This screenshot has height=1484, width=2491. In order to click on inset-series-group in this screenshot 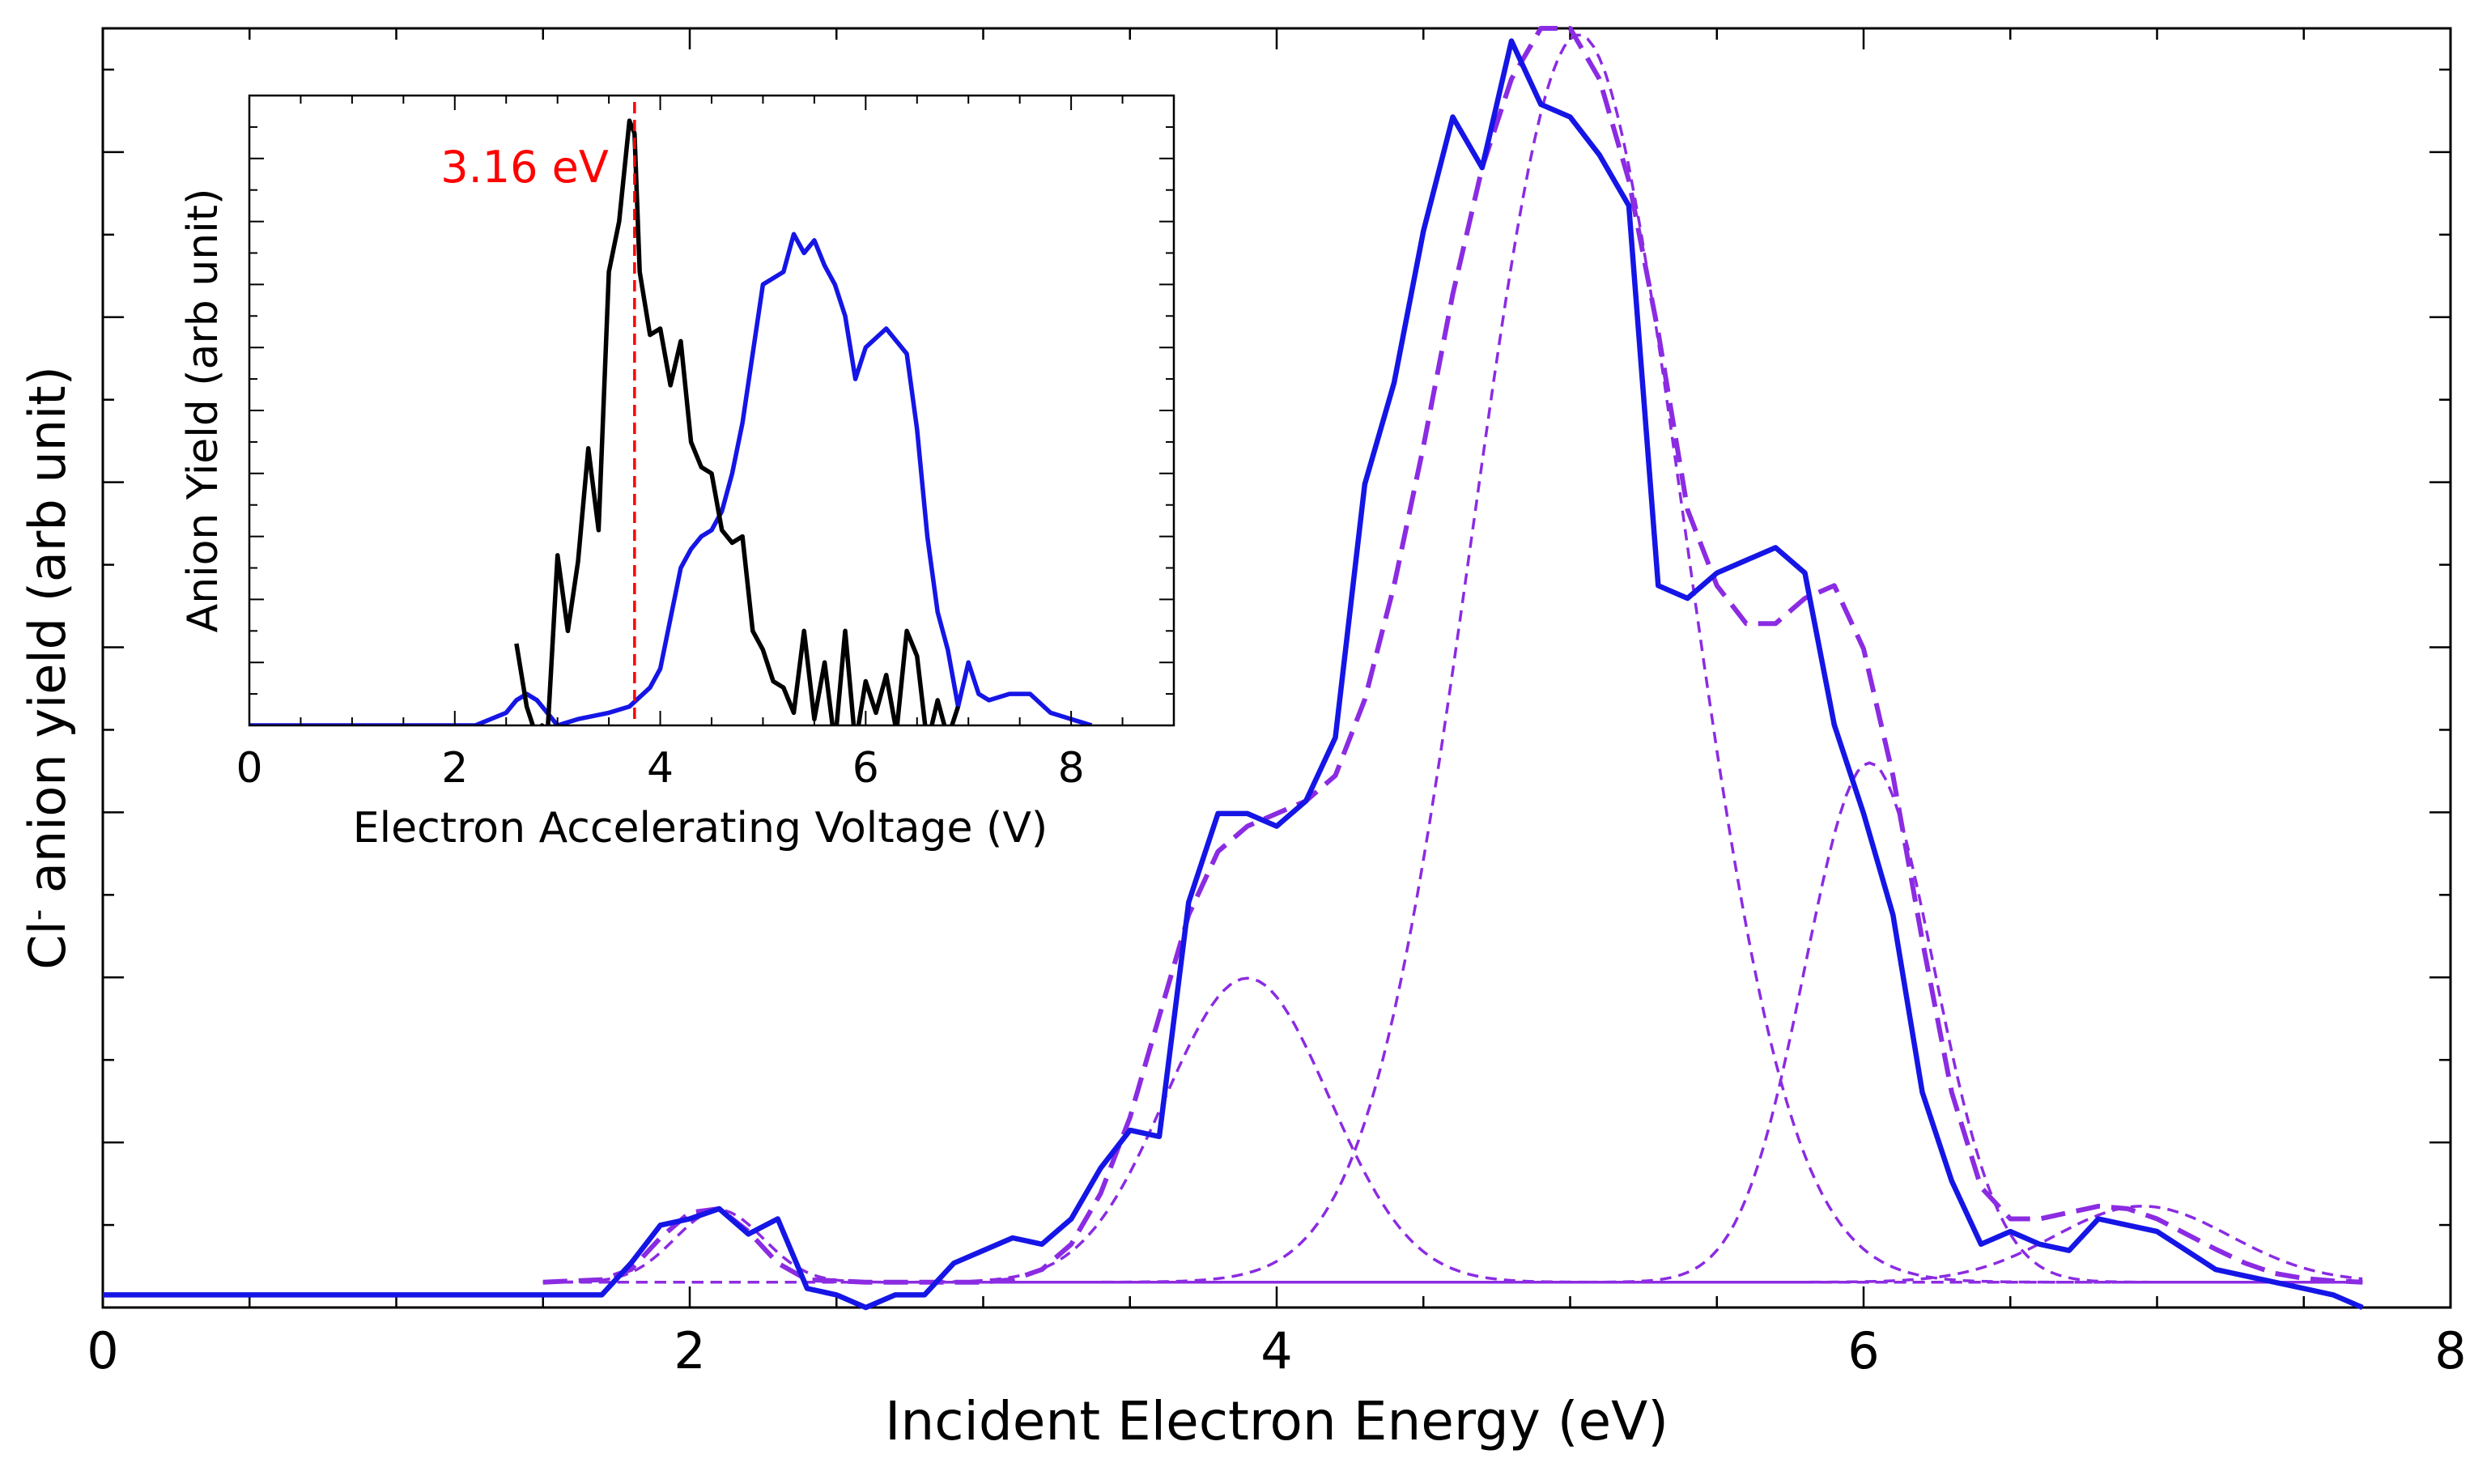, I will do `click(671, 421)`.